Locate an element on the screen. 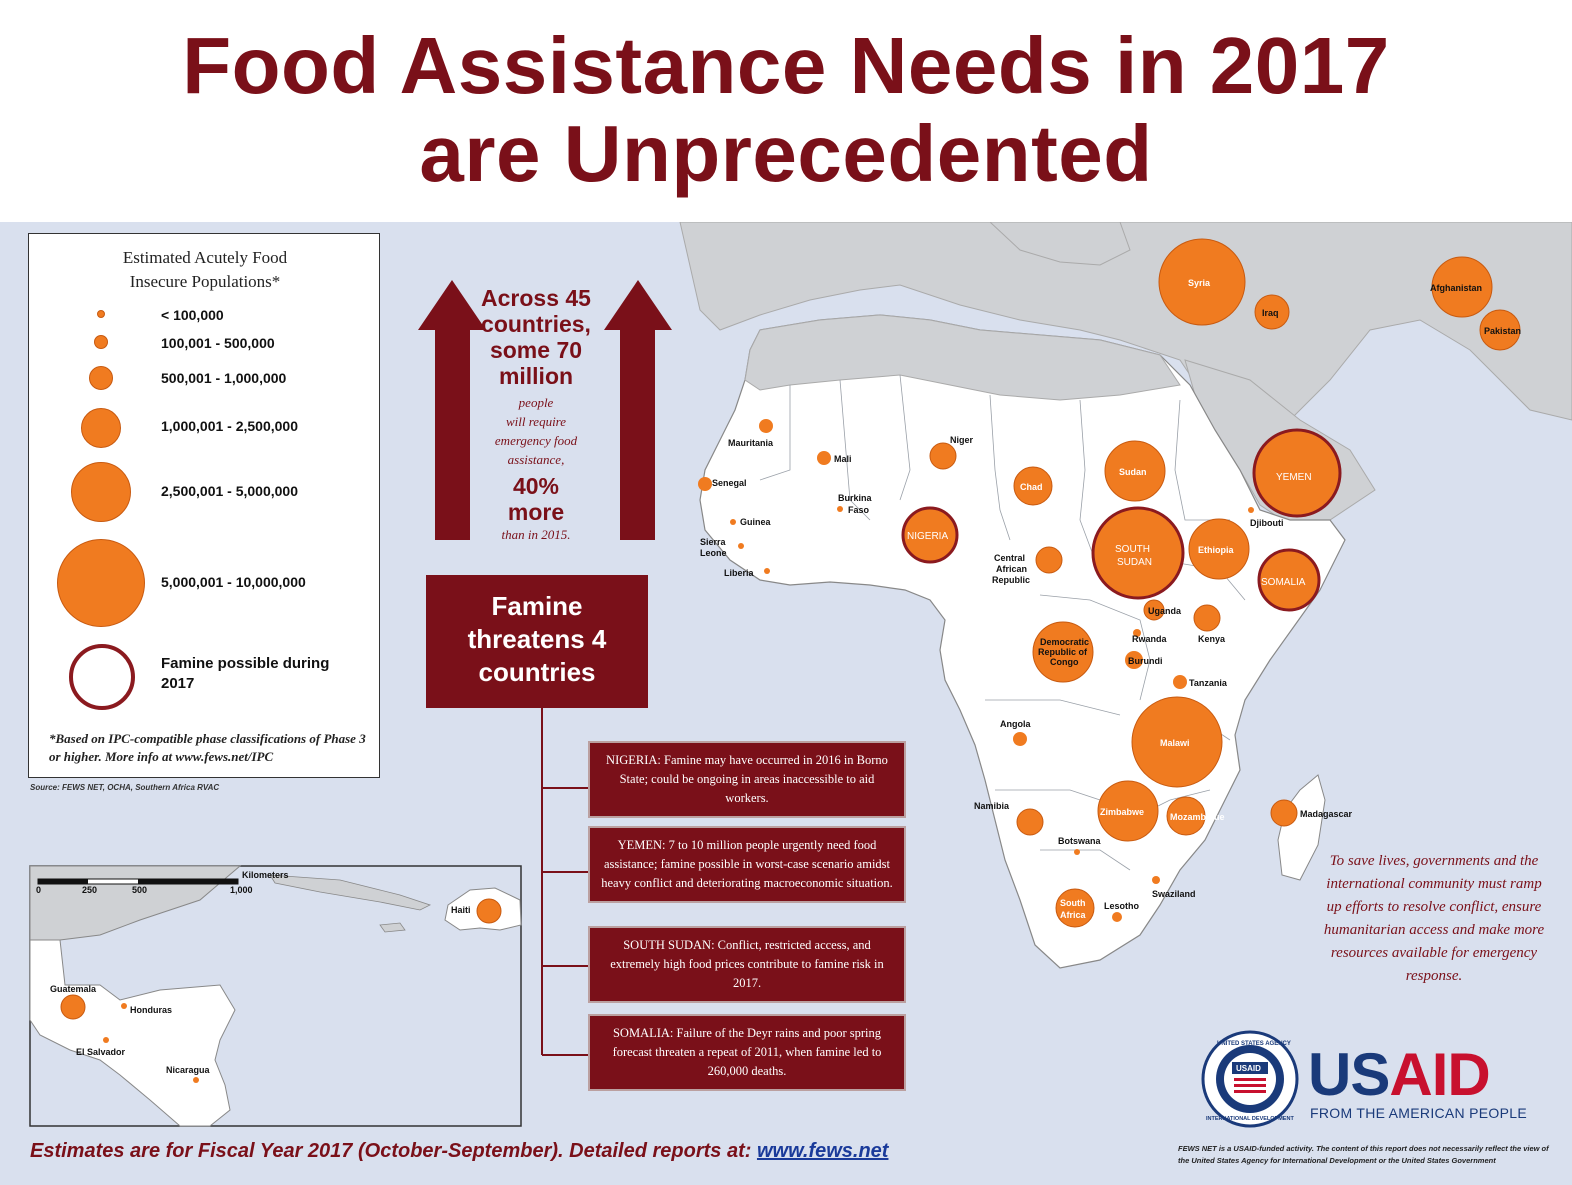 This screenshot has width=1572, height=1185. famine-box-line-1: Famine is located at coordinates (537, 606).